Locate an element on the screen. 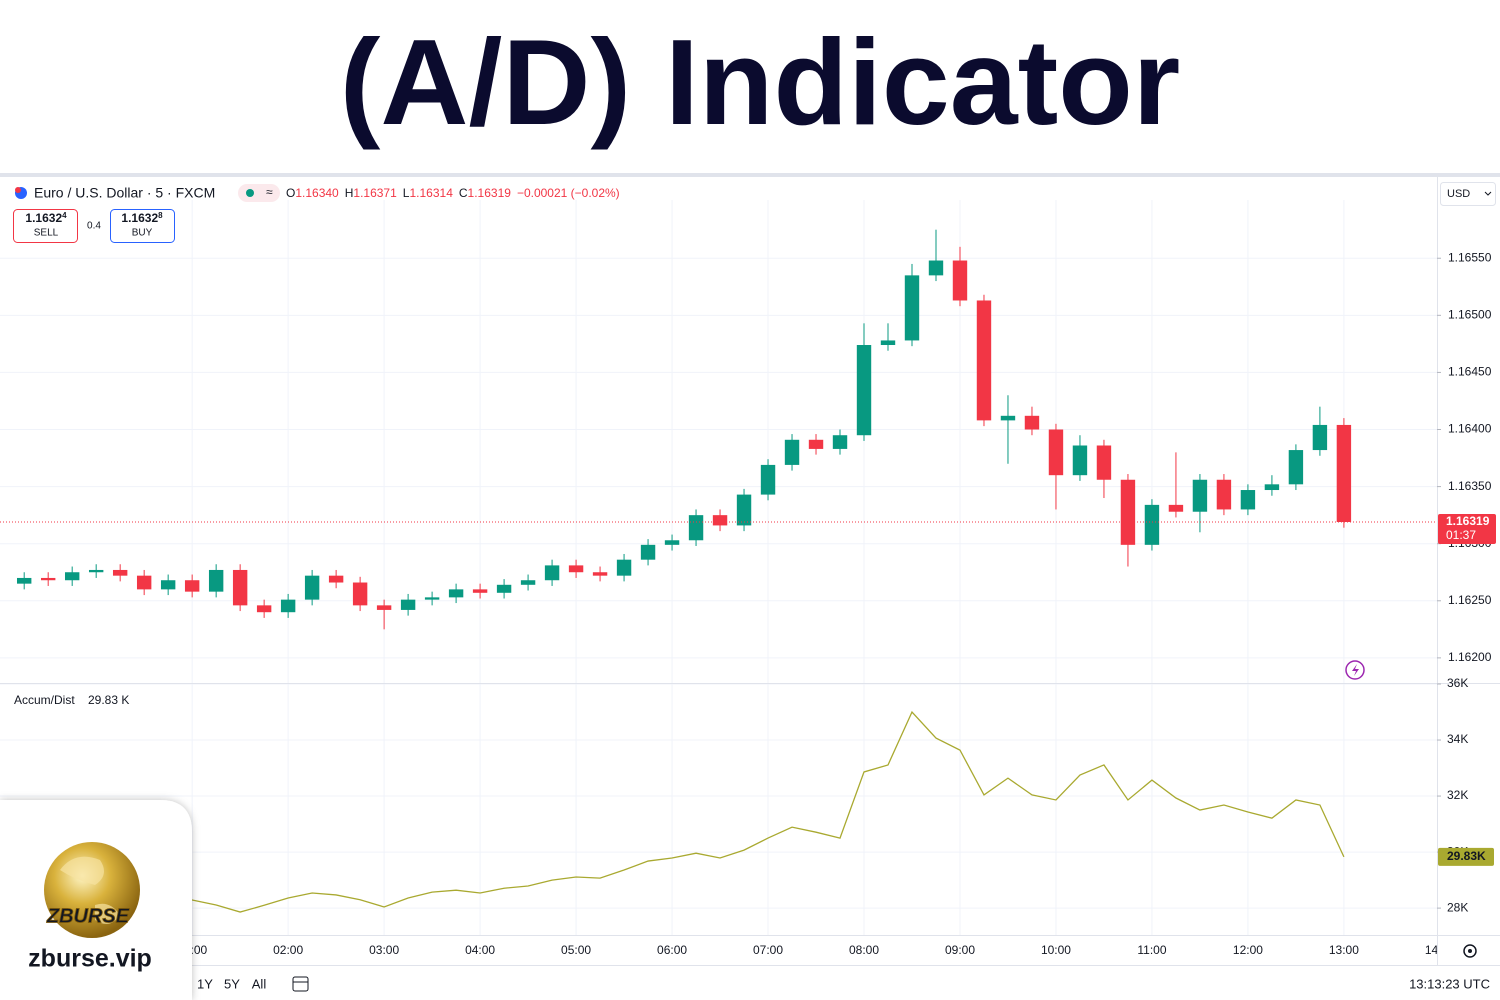 Image resolution: width=1500 pixels, height=1000 pixels. settings-icon is located at coordinates (1470, 951).